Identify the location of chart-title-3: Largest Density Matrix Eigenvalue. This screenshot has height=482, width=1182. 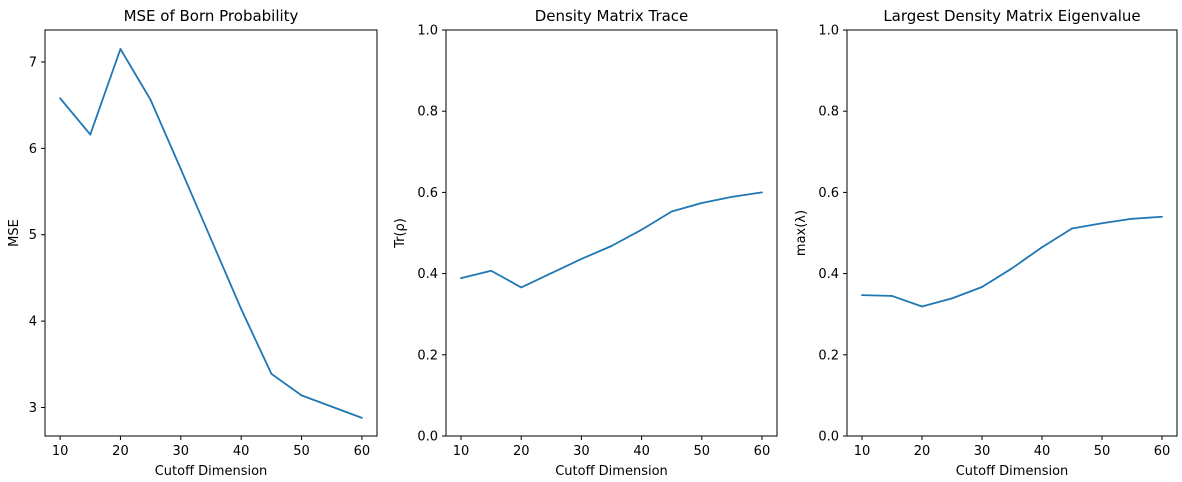
(1011, 16).